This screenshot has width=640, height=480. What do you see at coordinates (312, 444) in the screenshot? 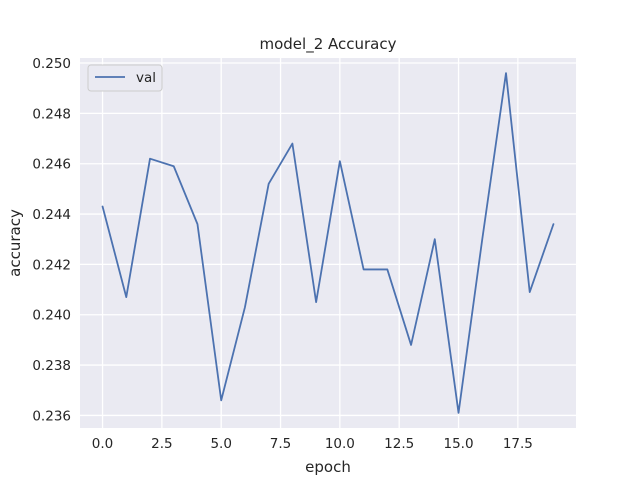
I see `x-tick-labels: 0.0 2.5 5.0 7.5 10.0 12.5 15.0 17.5` at bounding box center [312, 444].